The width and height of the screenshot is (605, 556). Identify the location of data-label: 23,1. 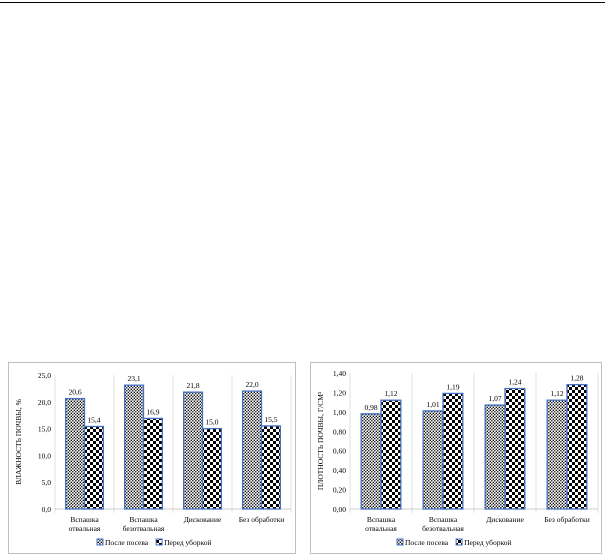
(133, 378).